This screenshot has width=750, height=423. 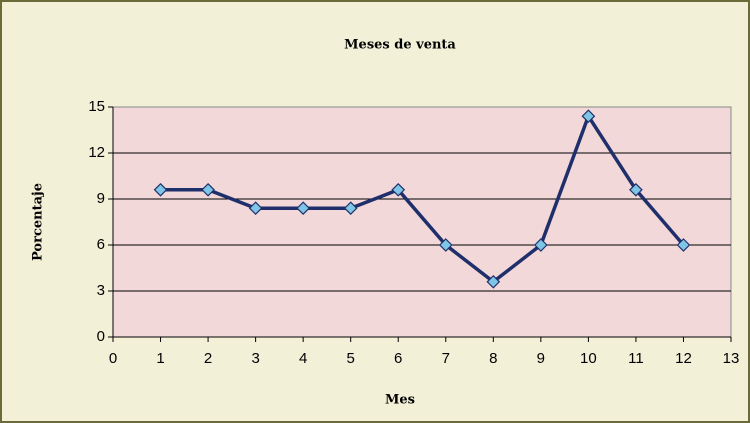 I want to click on y-axis-label: Porcentaje, so click(x=38, y=222).